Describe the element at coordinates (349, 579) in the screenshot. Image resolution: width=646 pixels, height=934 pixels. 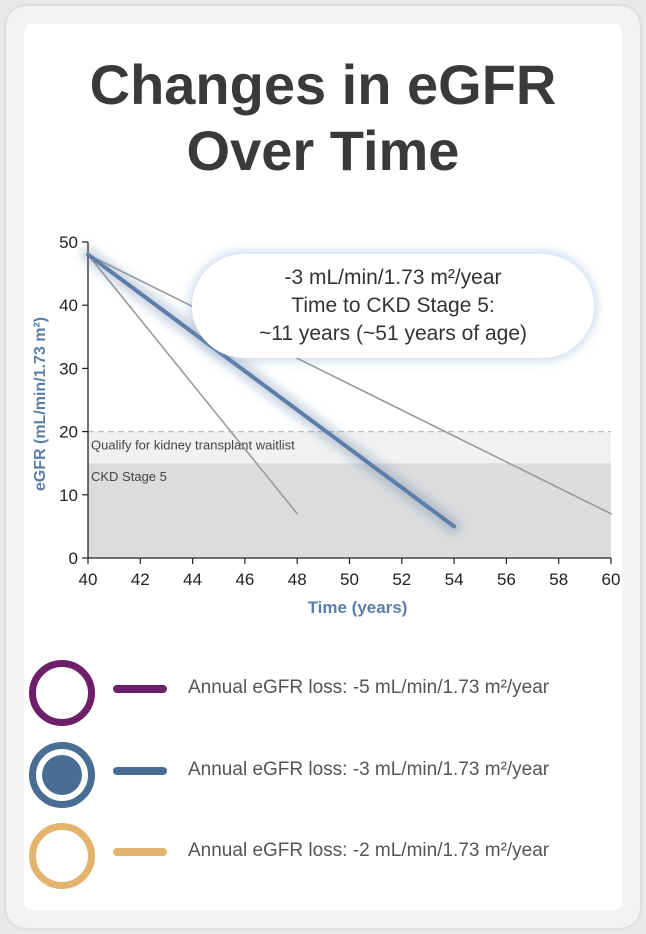
I see `x-tick-label: 50` at that location.